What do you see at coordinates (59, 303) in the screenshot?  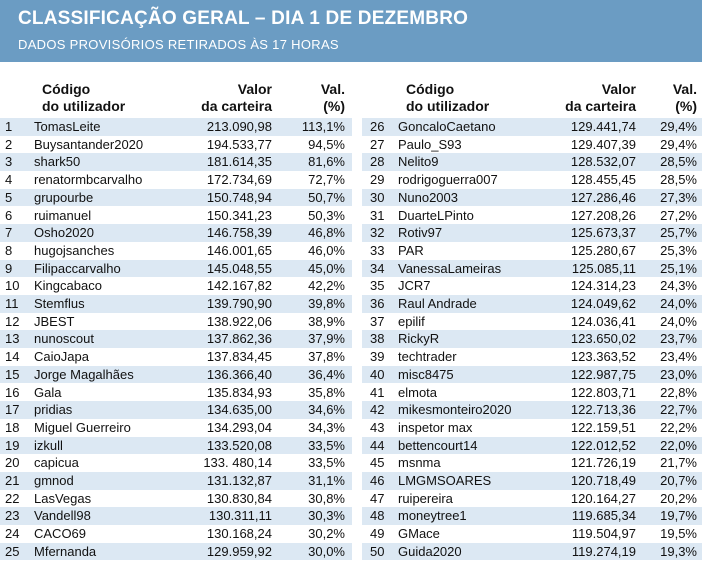 I see `user-code: Stemflus` at bounding box center [59, 303].